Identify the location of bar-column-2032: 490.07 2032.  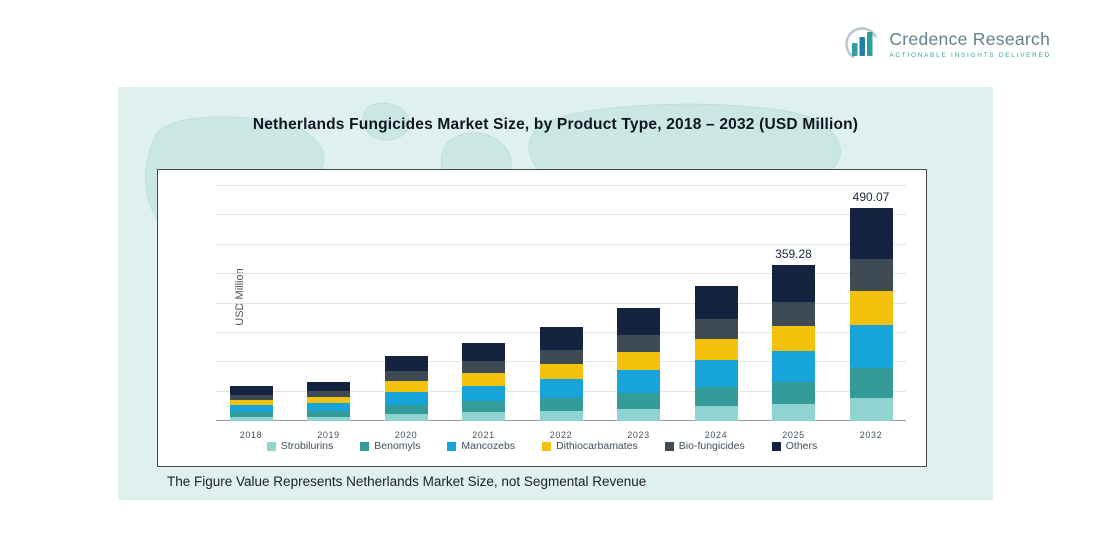
(871, 314).